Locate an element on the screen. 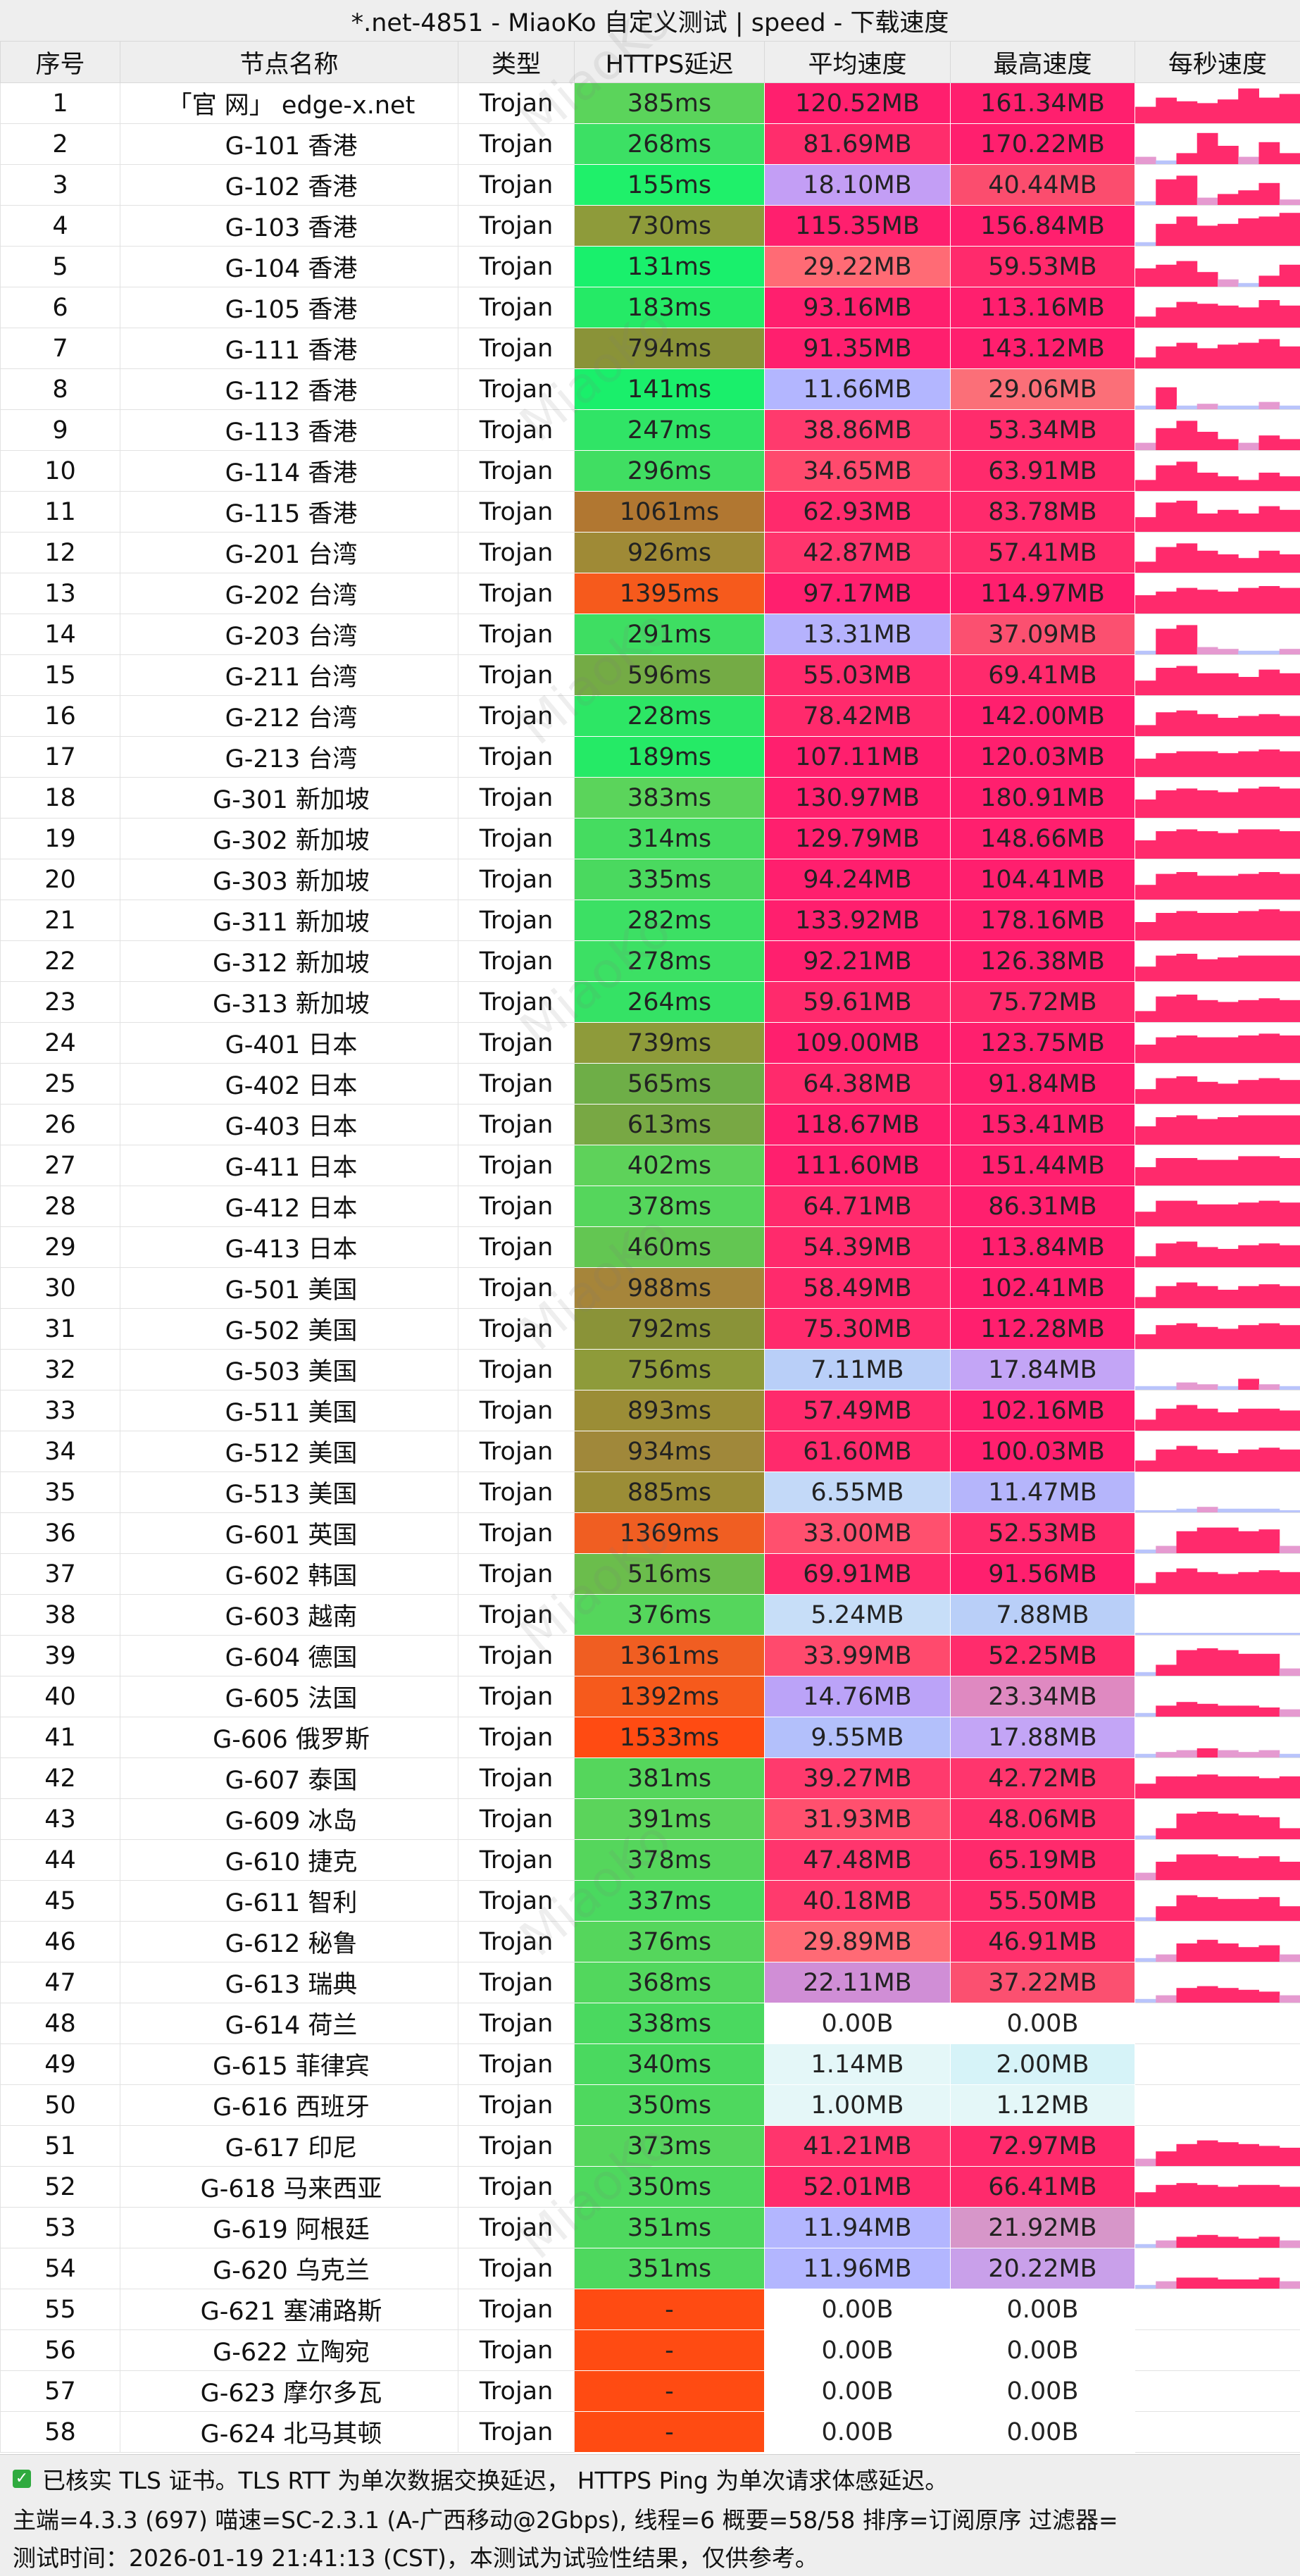 The width and height of the screenshot is (1300, 2576). row-index: 10 is located at coordinates (60, 471).